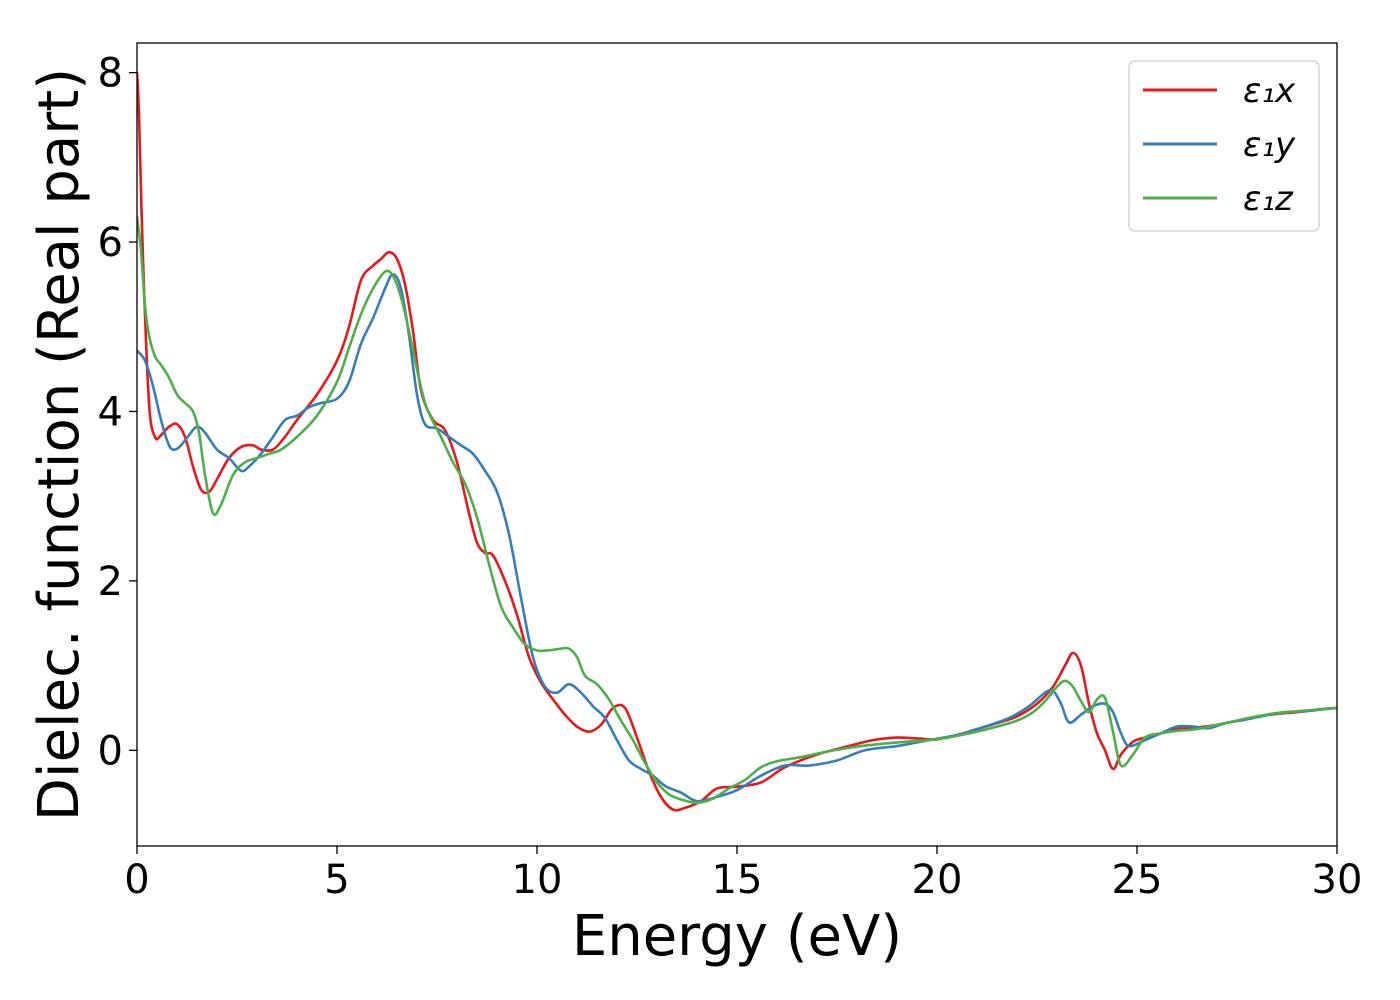 The image size is (1400, 1000). I want to click on y-tick-label: 8, so click(110, 74).